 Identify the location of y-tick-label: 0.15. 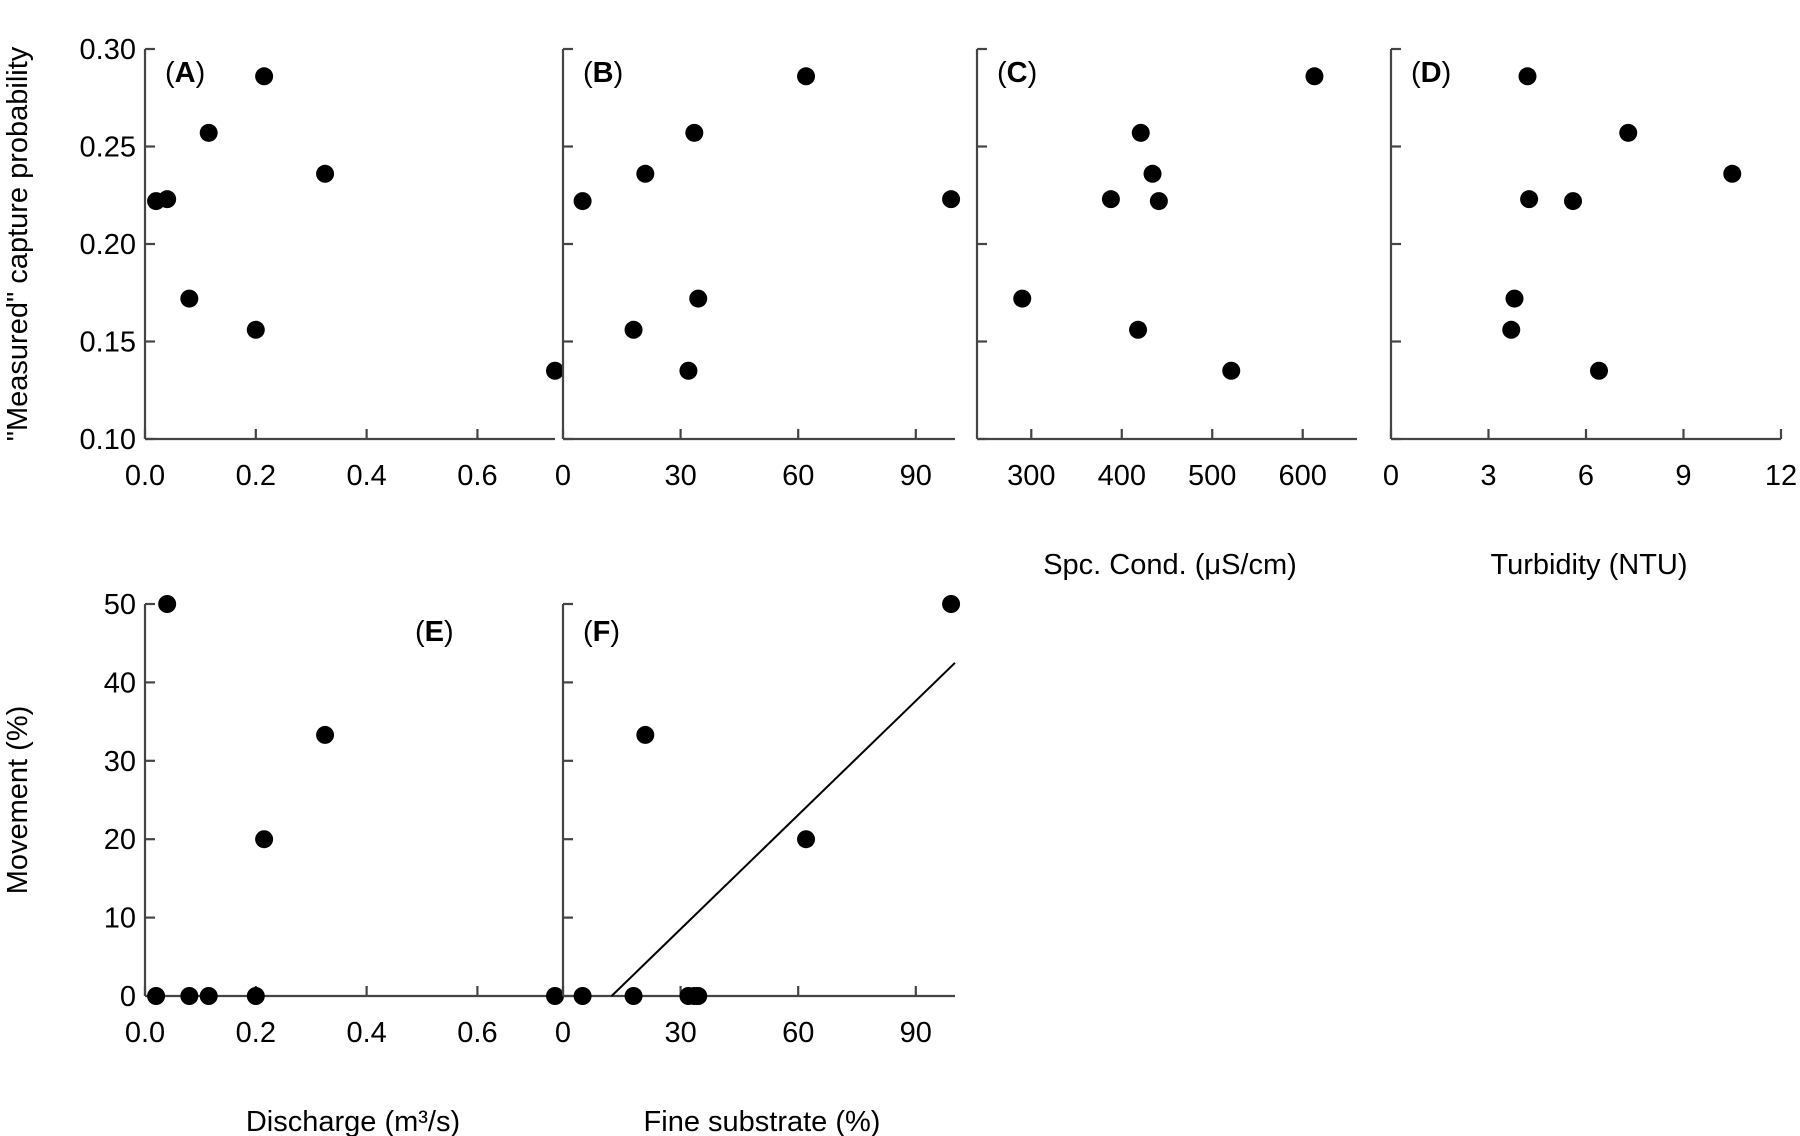
(108, 343).